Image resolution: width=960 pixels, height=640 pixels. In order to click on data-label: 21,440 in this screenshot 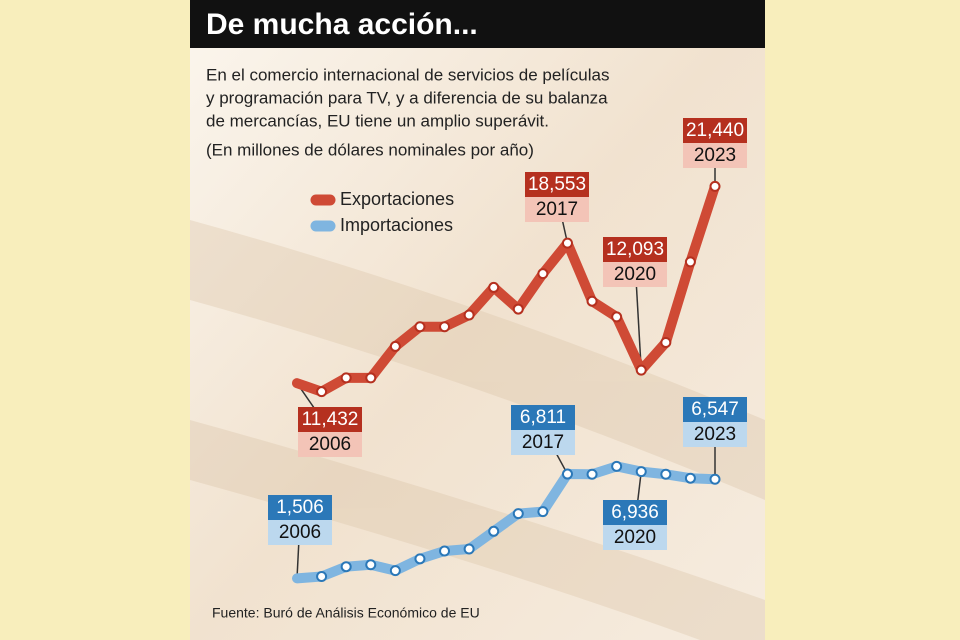, I will do `click(715, 130)`.